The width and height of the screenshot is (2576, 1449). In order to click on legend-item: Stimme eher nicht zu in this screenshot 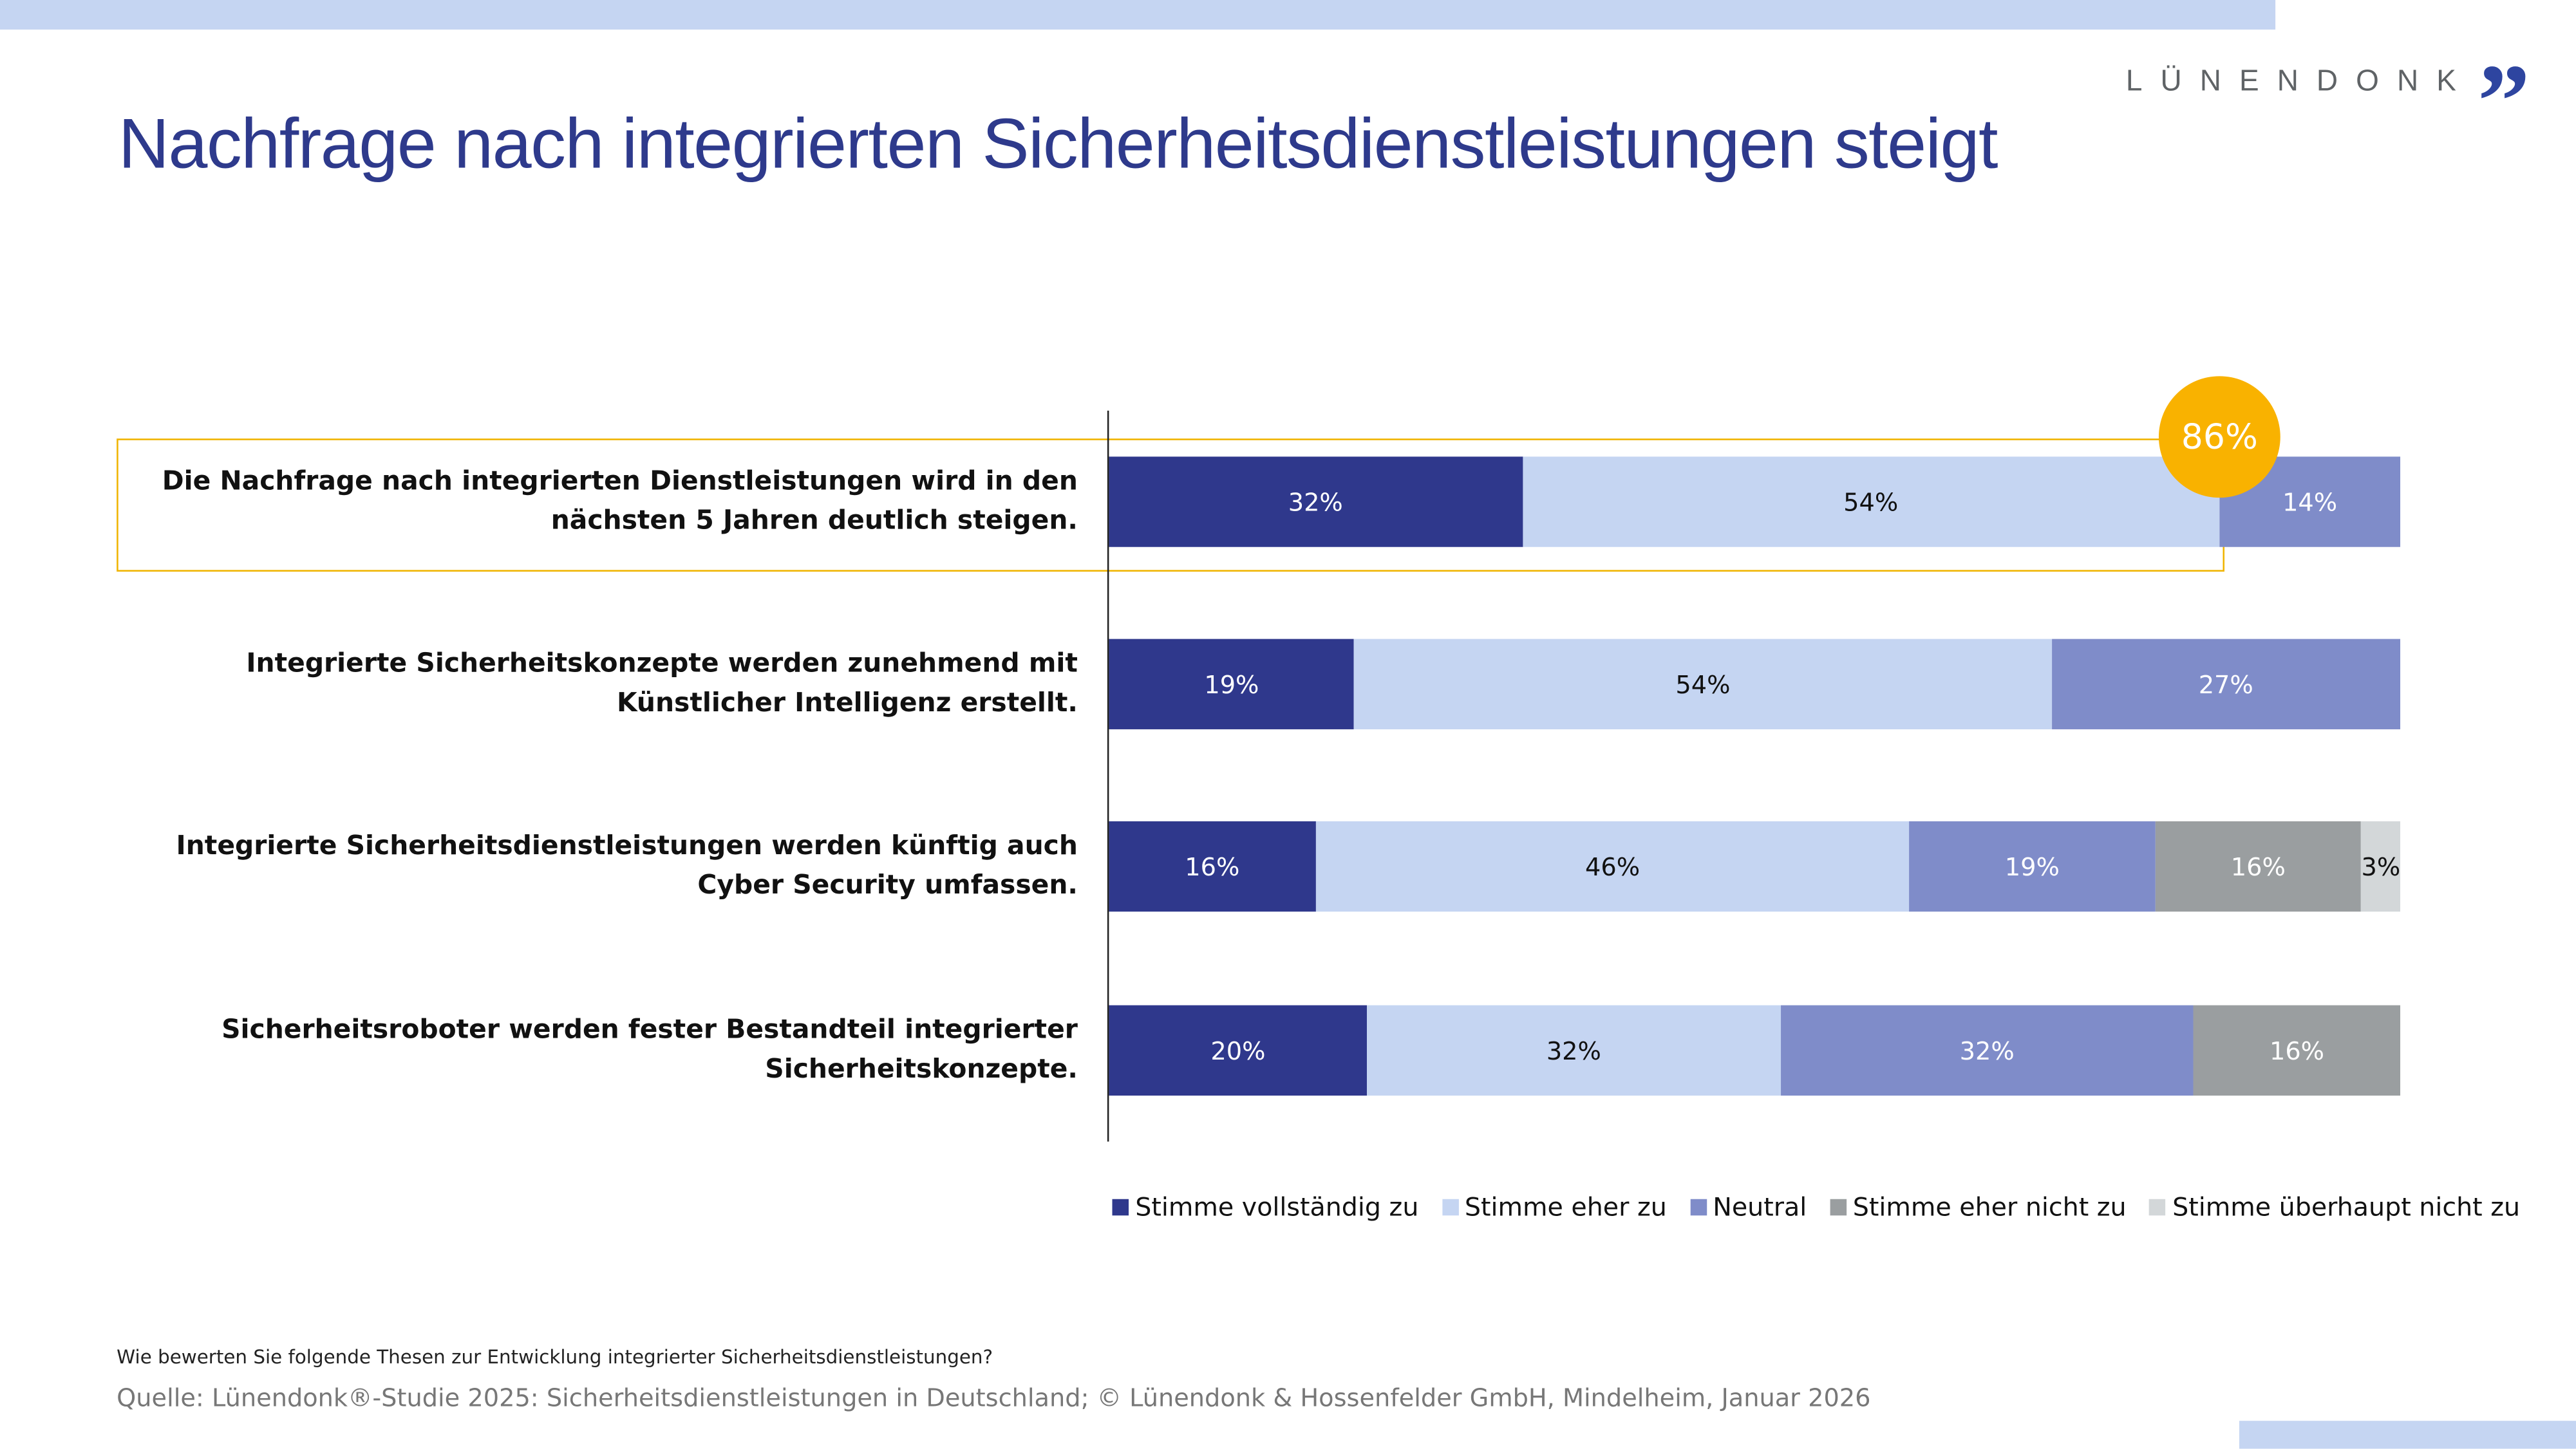, I will do `click(1978, 1207)`.